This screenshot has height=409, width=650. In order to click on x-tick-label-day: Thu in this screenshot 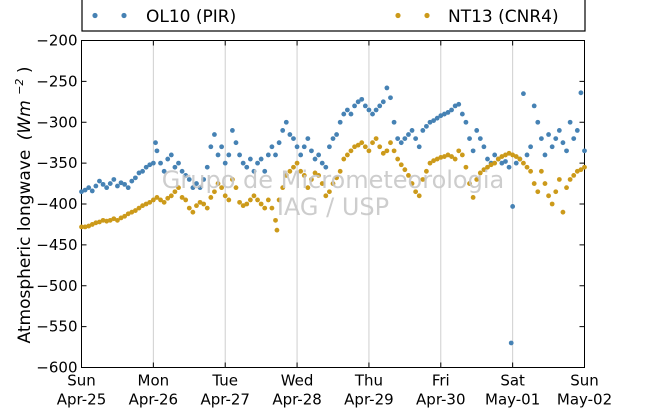, I will do `click(368, 381)`.